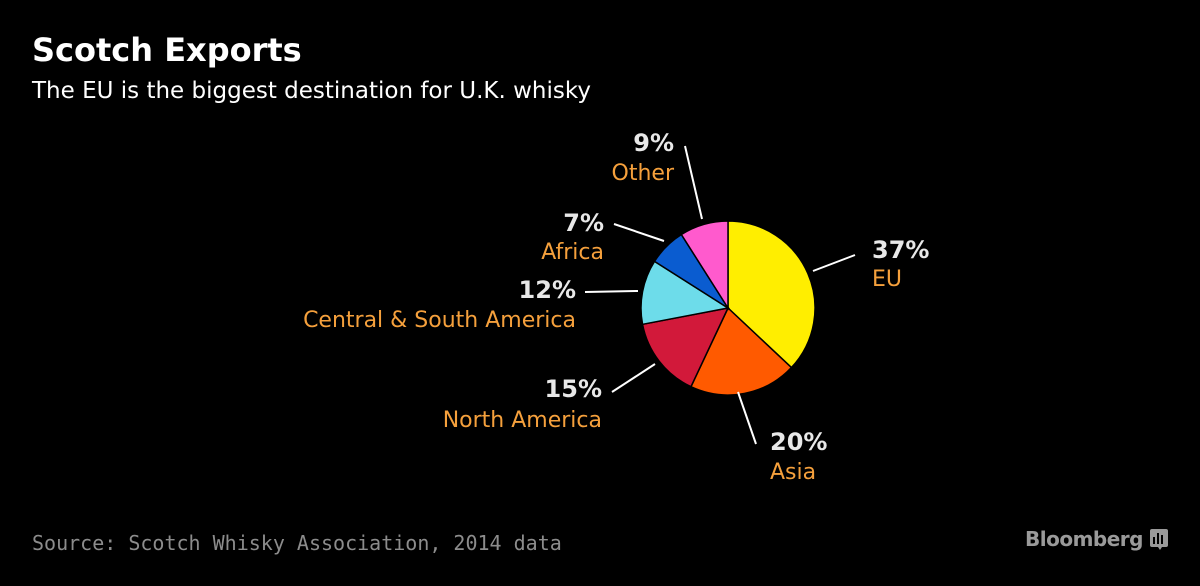 The image size is (1200, 586). Describe the element at coordinates (1084, 539) in the screenshot. I see `brand-name: Bloomberg` at that location.